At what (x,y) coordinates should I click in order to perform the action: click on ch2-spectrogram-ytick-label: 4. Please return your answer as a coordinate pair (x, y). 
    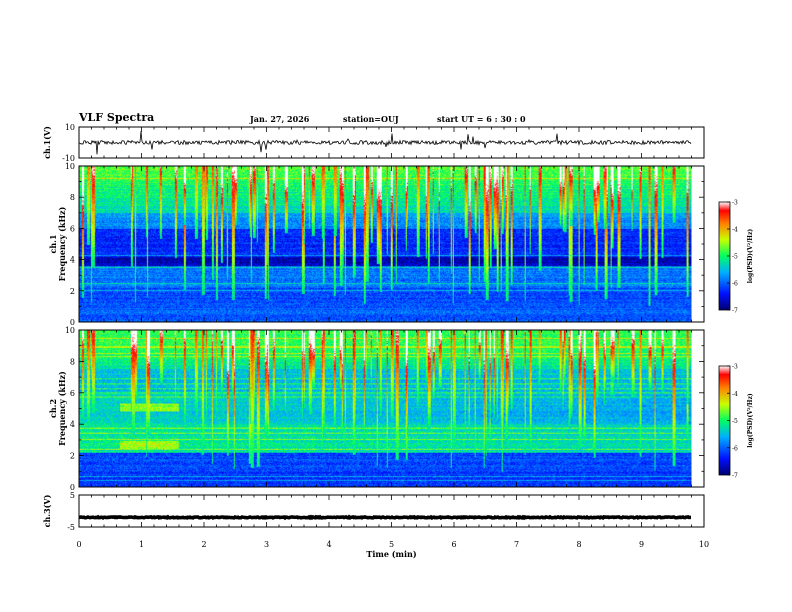
    Looking at the image, I should click on (72, 424).